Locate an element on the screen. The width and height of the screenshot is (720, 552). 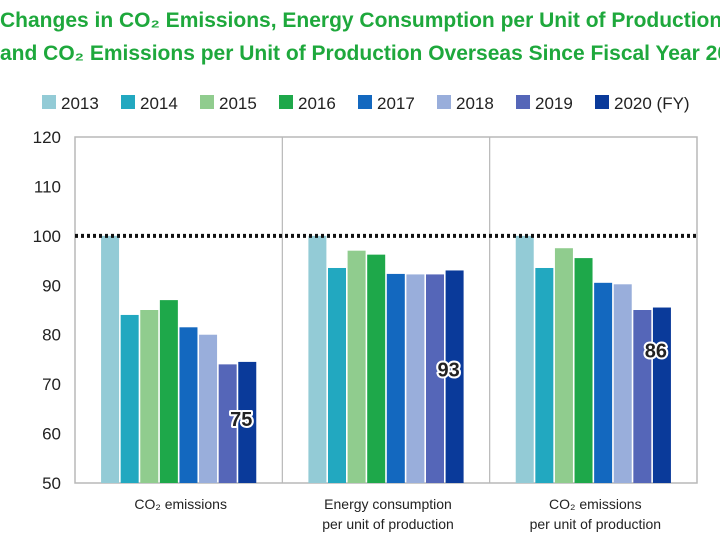
y-tick-label: 100 is located at coordinates (47, 236).